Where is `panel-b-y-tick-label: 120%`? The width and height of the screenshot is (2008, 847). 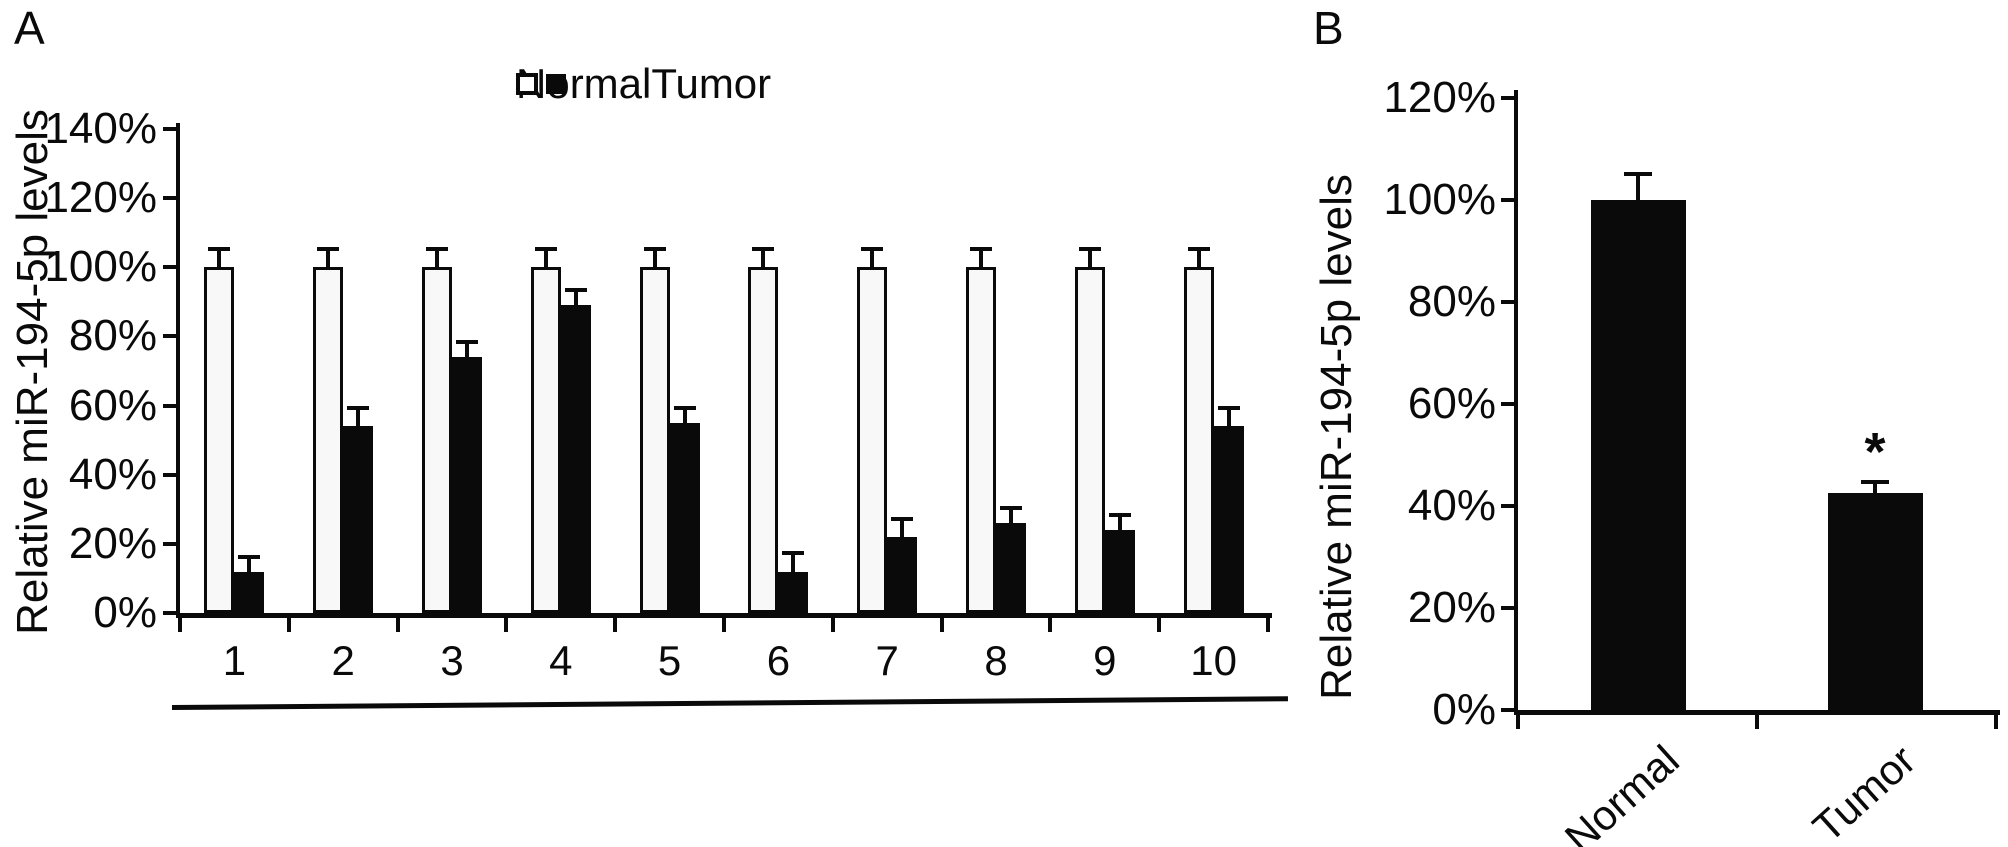
panel-b-y-tick-label: 120% is located at coordinates (1439, 97).